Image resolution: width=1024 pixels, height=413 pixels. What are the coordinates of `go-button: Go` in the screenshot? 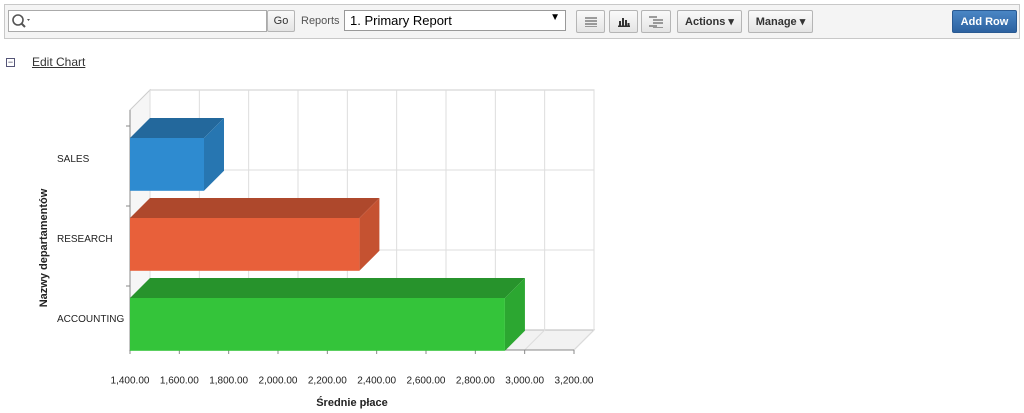 It's located at (281, 21).